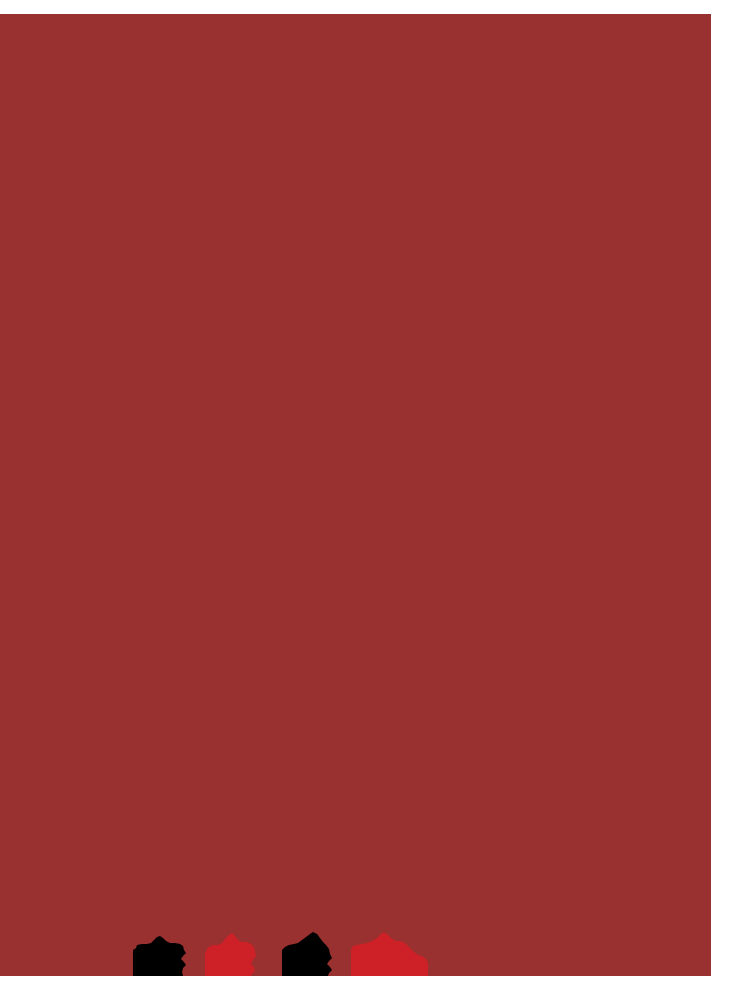 This screenshot has width=729, height=998. Describe the element at coordinates (308, 954) in the screenshot. I see `glyph-shape-3-icon` at that location.